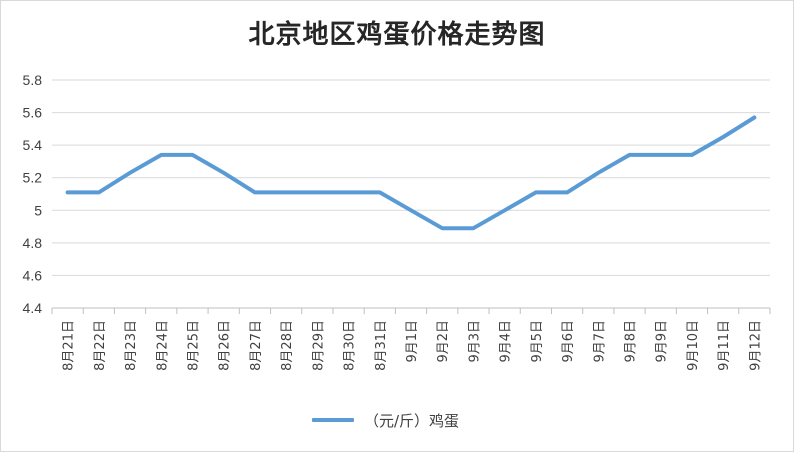 The height and width of the screenshot is (452, 794). I want to click on x-tick-label: 8月28日, so click(287, 345).